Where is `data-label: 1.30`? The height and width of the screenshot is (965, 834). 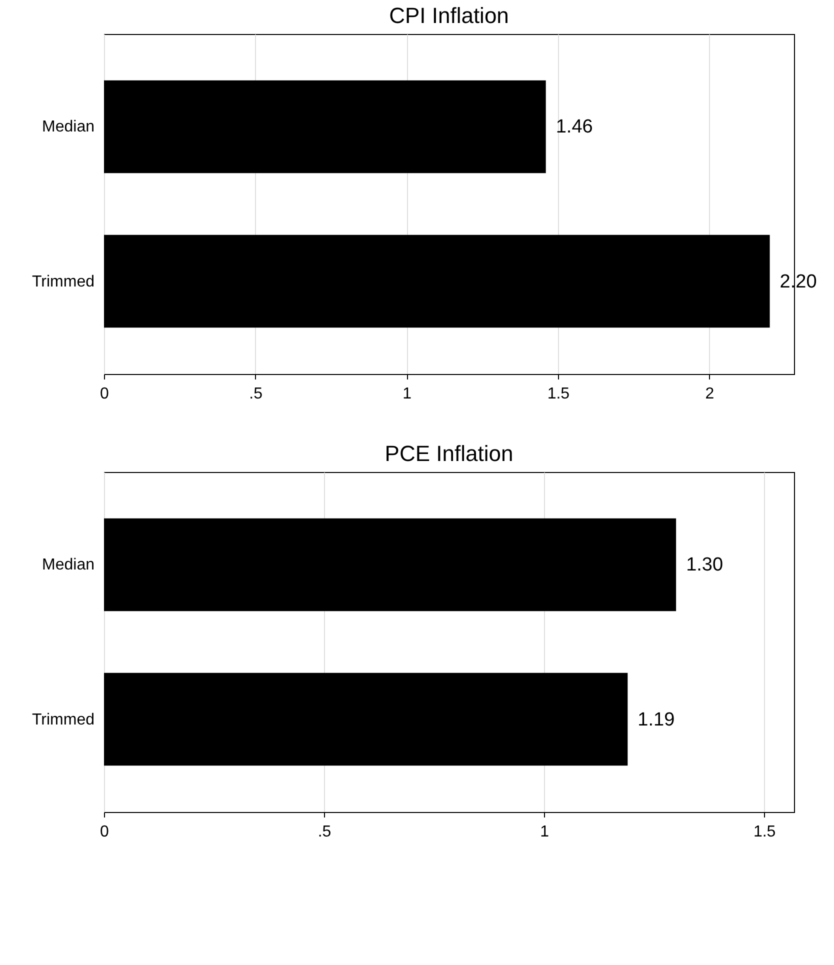
data-label: 1.30 is located at coordinates (705, 565).